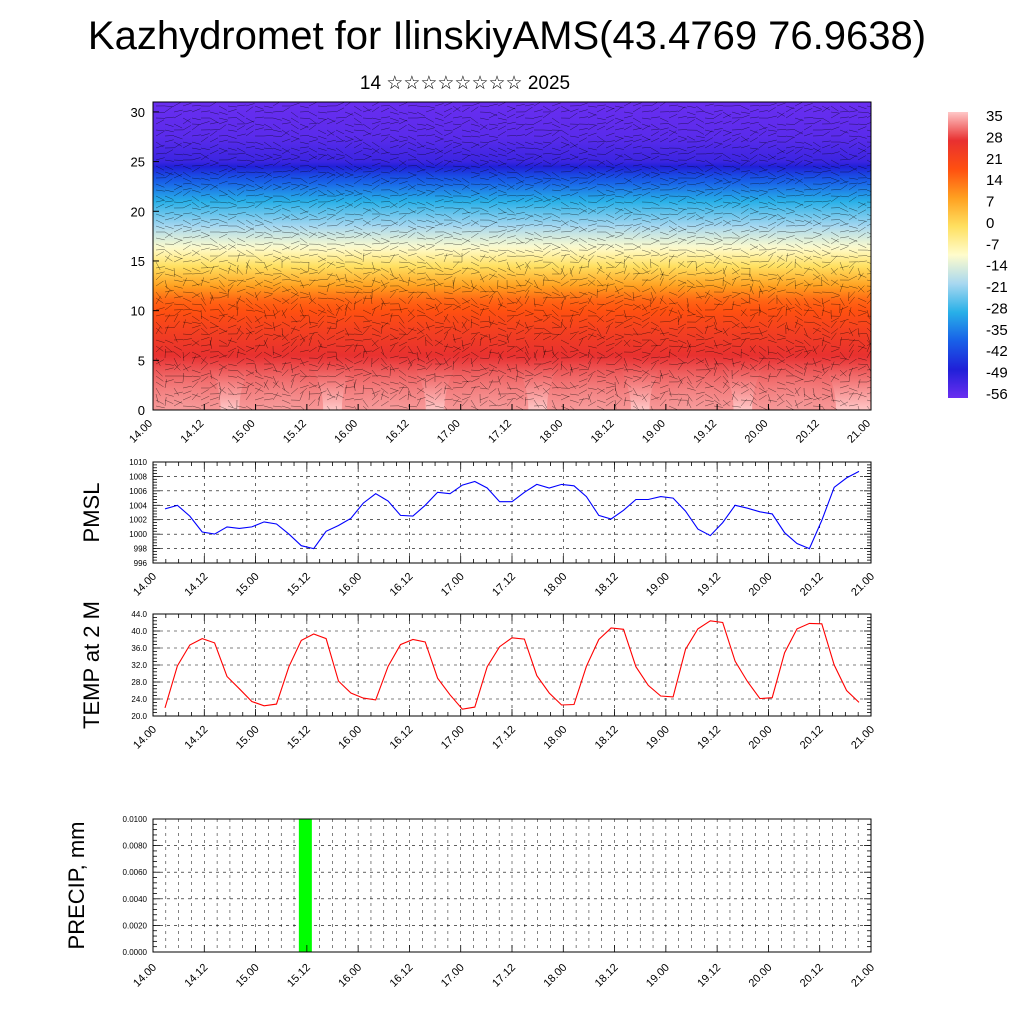 This screenshot has width=1024, height=1024. I want to click on colorbar-ramp, so click(958, 255).